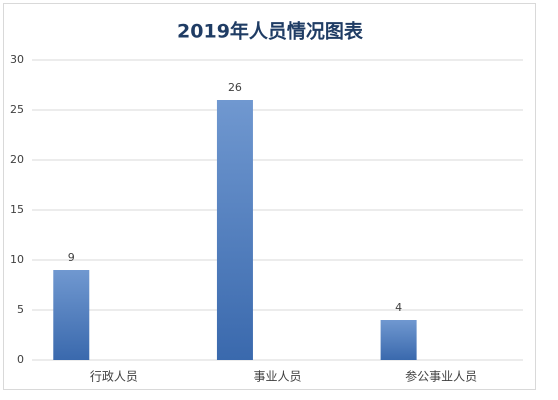  I want to click on data-label: 26, so click(235, 87).